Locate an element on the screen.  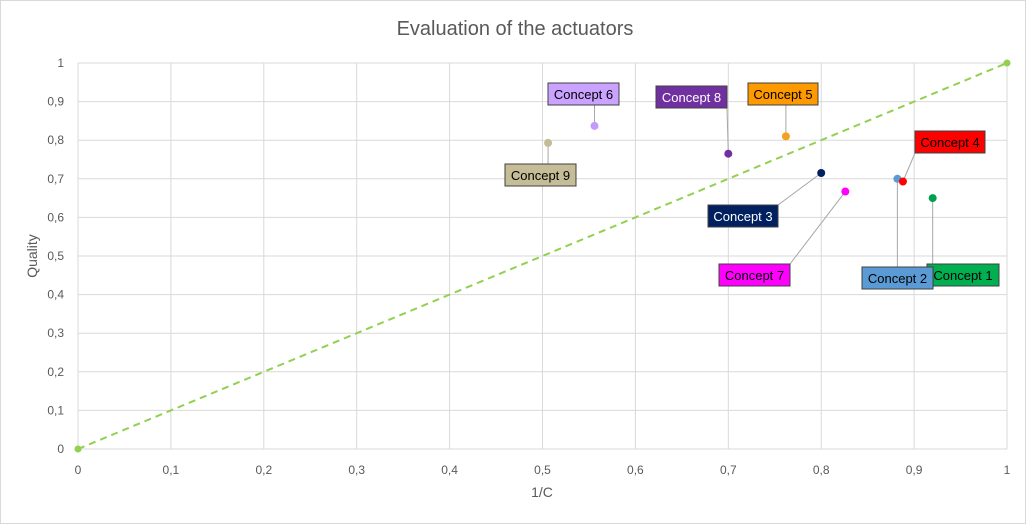
point-label: Concept 6 is located at coordinates (583, 94).